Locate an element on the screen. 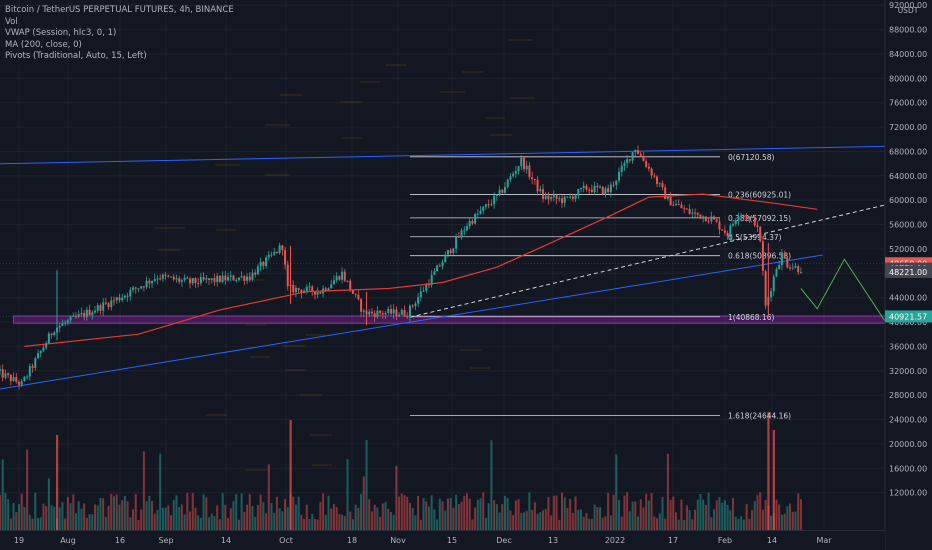 The image size is (932, 550). indicator-pivots: Pivots (Traditional, Auto, 15, Left) is located at coordinates (76, 56).